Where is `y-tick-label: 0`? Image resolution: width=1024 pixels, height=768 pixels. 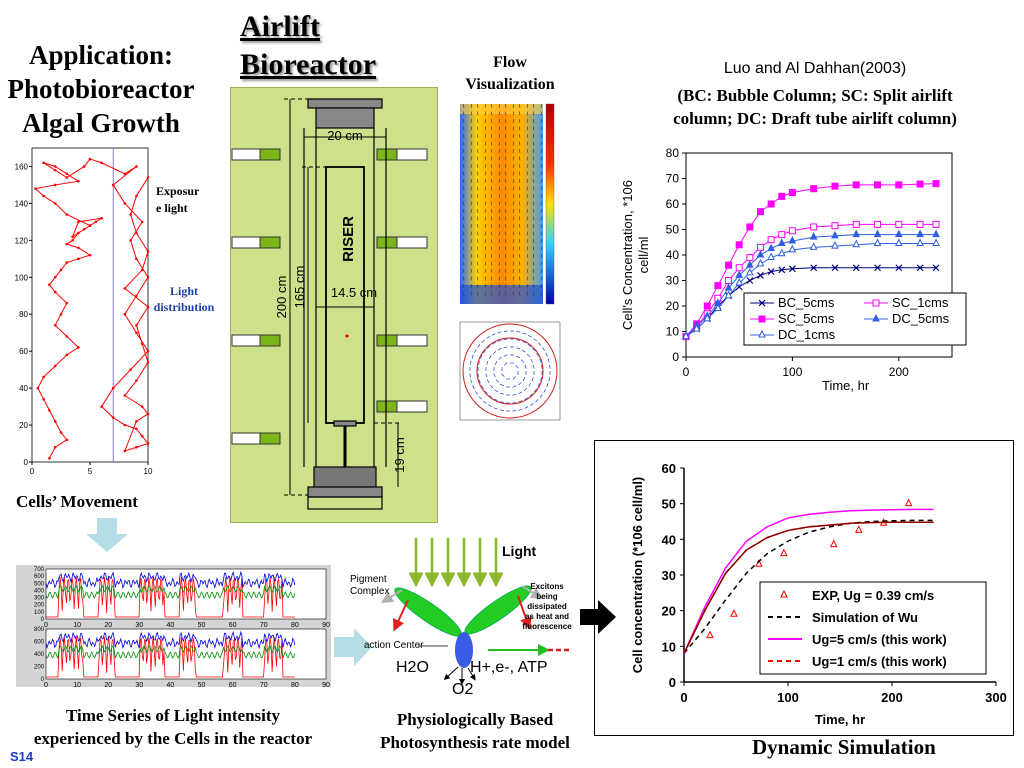
y-tick-label: 0 is located at coordinates (43, 680).